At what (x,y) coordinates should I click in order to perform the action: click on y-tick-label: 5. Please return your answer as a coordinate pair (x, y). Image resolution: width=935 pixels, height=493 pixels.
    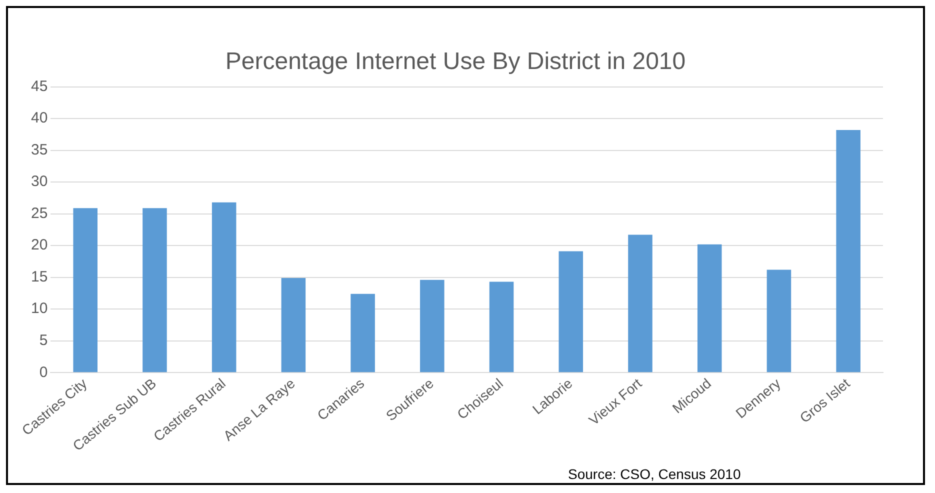
    Looking at the image, I should click on (43, 340).